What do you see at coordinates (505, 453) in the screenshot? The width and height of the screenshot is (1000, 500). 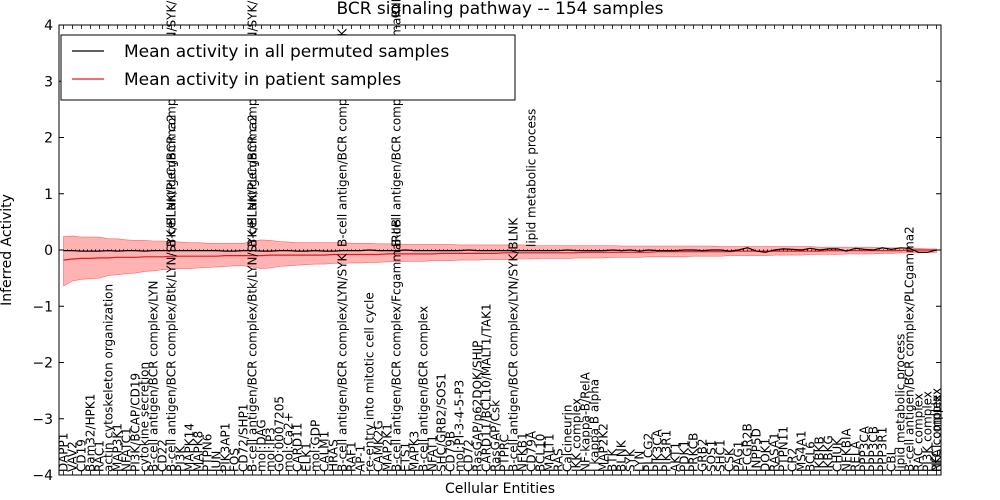 I see `x-tick-label: PTPRC` at bounding box center [505, 453].